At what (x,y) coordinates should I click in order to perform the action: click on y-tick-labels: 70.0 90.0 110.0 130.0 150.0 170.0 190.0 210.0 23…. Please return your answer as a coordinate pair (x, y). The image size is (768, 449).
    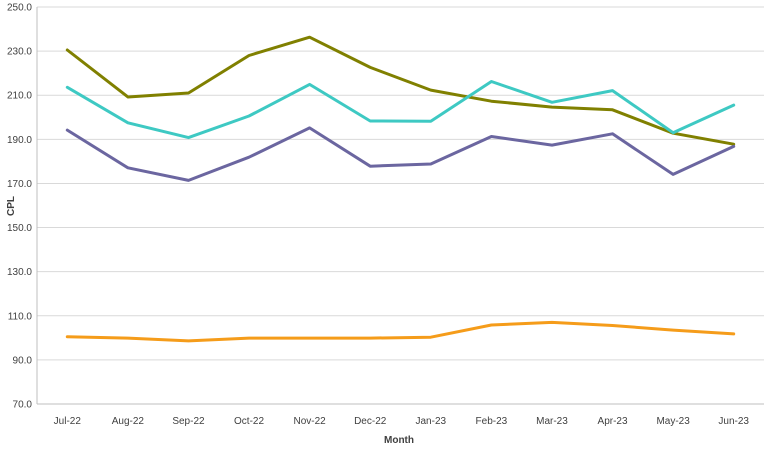
    Looking at the image, I should click on (19, 207).